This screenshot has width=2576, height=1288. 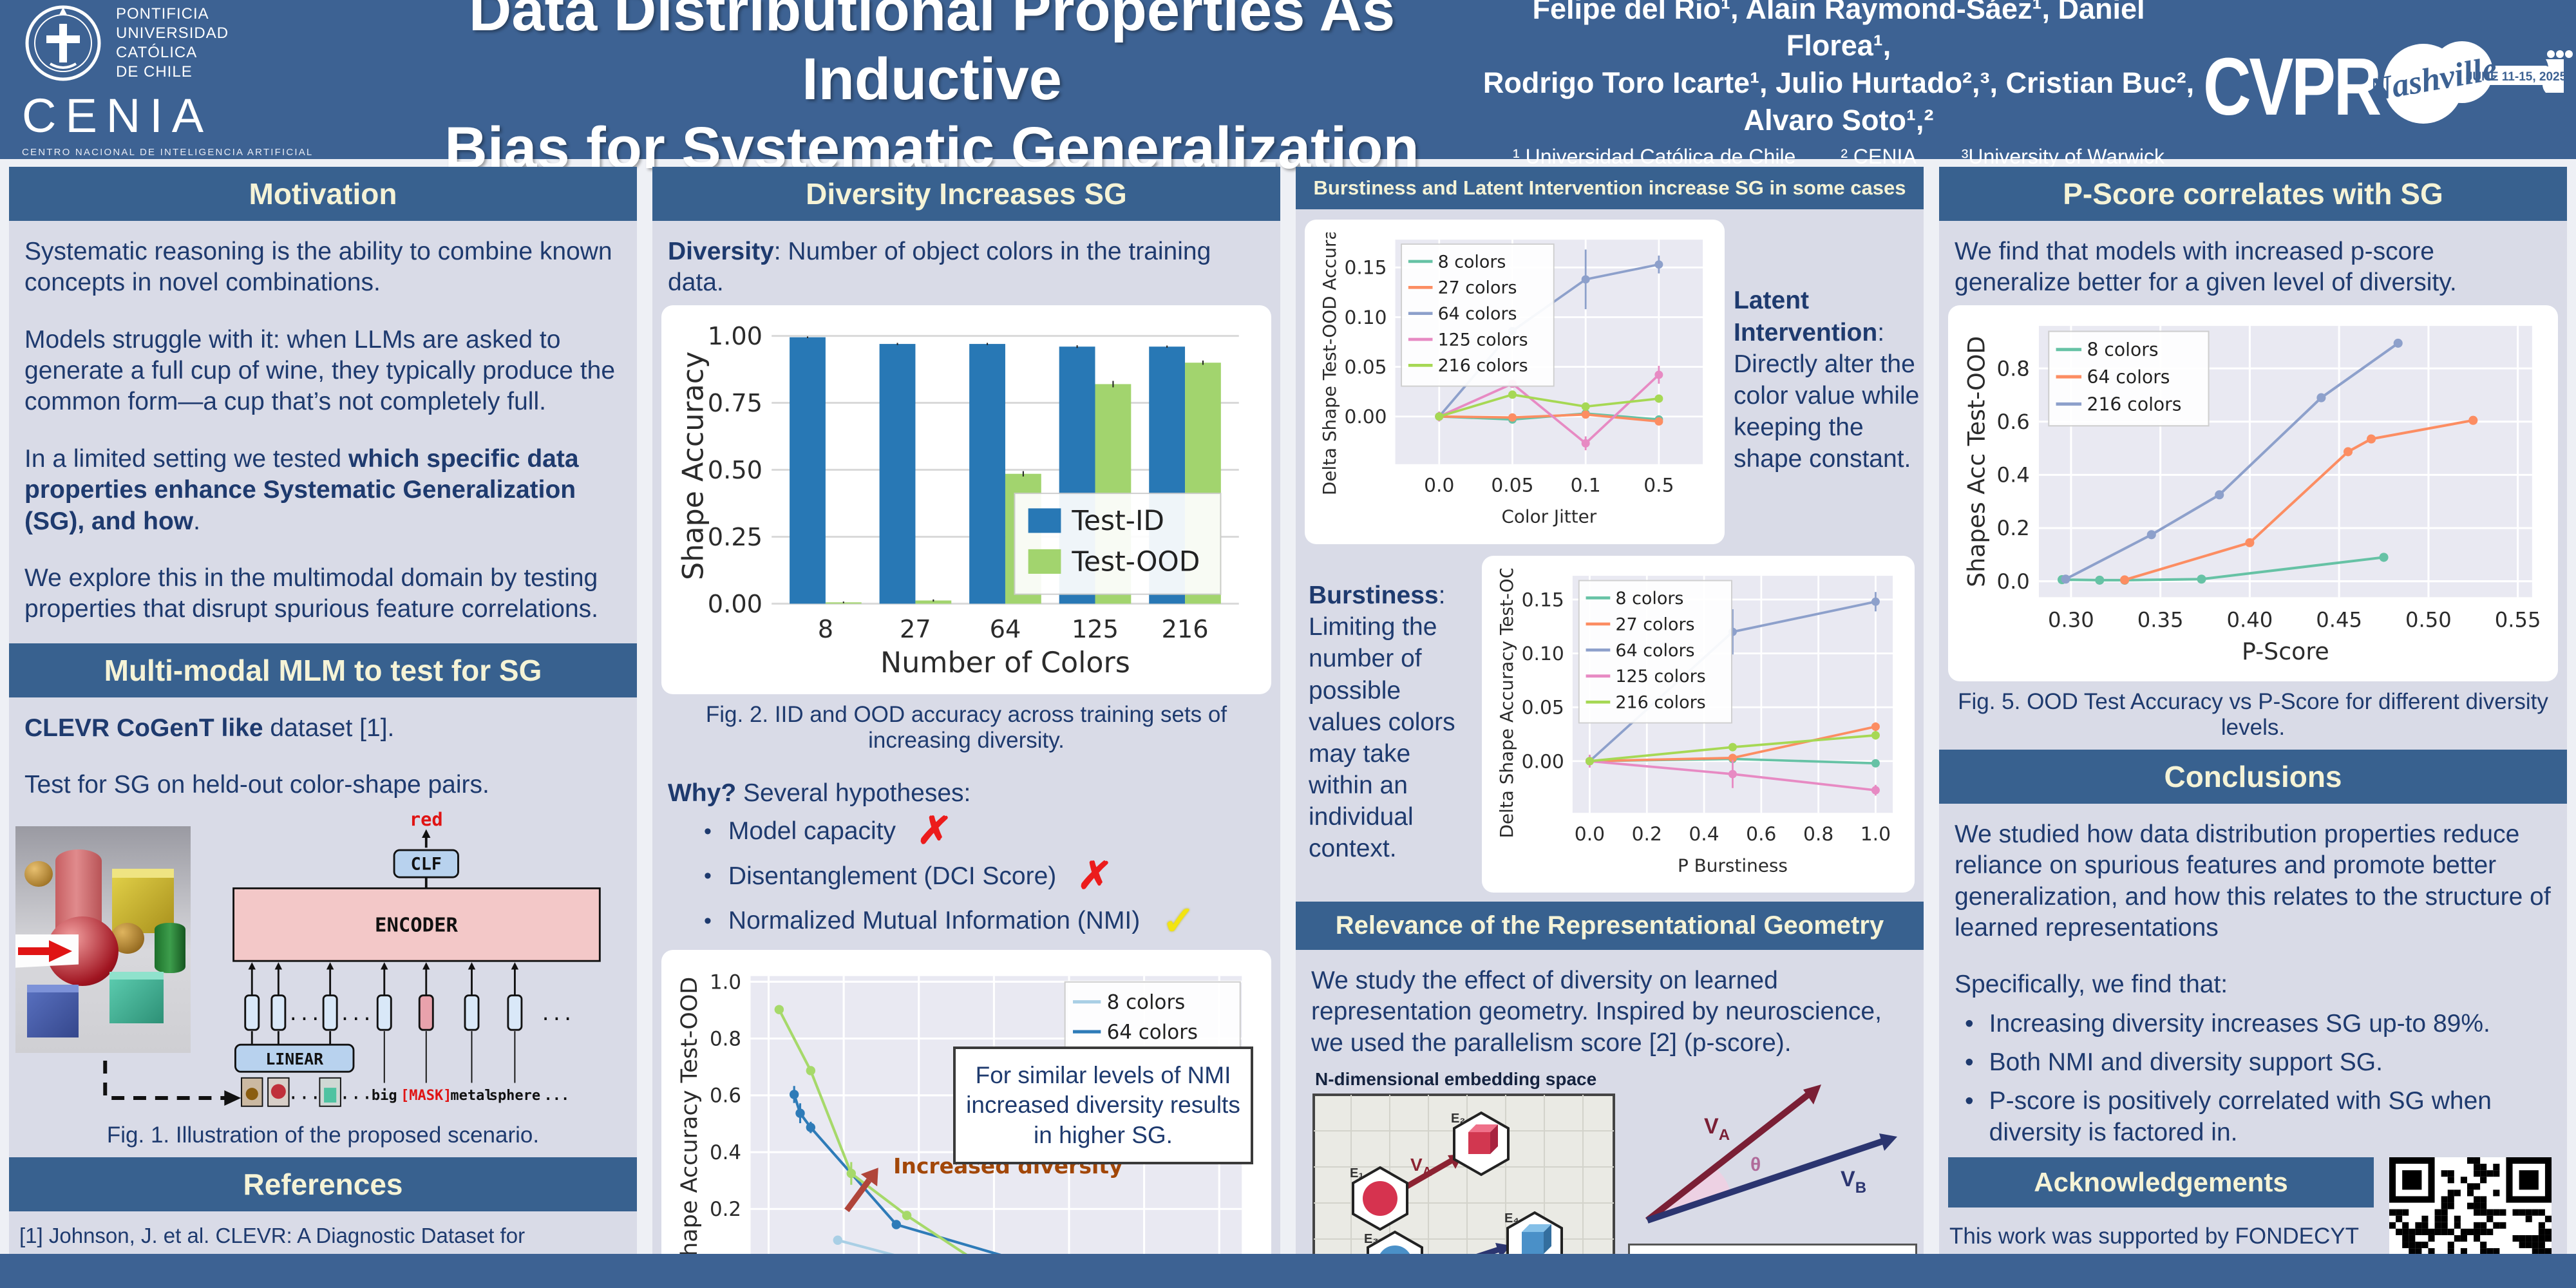 I want to click on footer-bar, so click(x=1288, y=1271).